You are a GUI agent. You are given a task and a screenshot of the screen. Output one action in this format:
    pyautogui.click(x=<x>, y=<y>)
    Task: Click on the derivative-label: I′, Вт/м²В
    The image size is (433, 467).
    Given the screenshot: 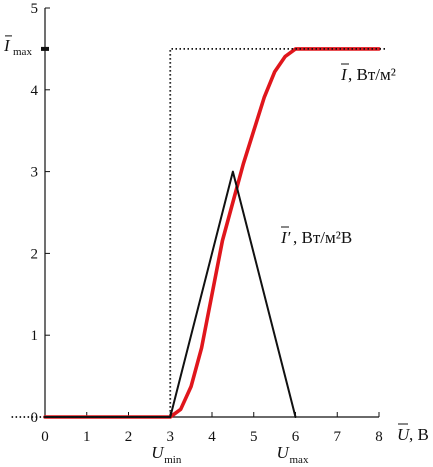 What is the action you would take?
    pyautogui.click(x=316, y=236)
    